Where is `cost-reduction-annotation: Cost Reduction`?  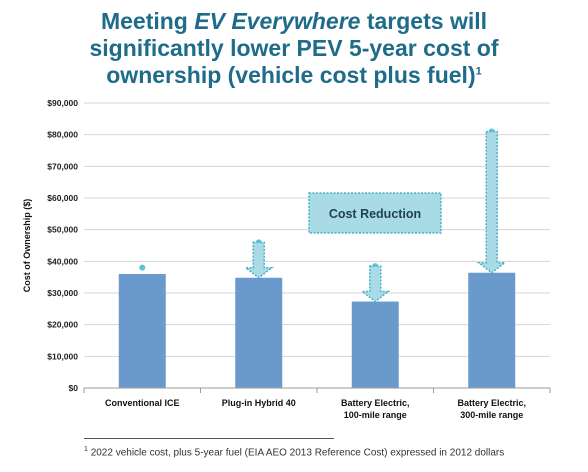 cost-reduction-annotation: Cost Reduction is located at coordinates (375, 213).